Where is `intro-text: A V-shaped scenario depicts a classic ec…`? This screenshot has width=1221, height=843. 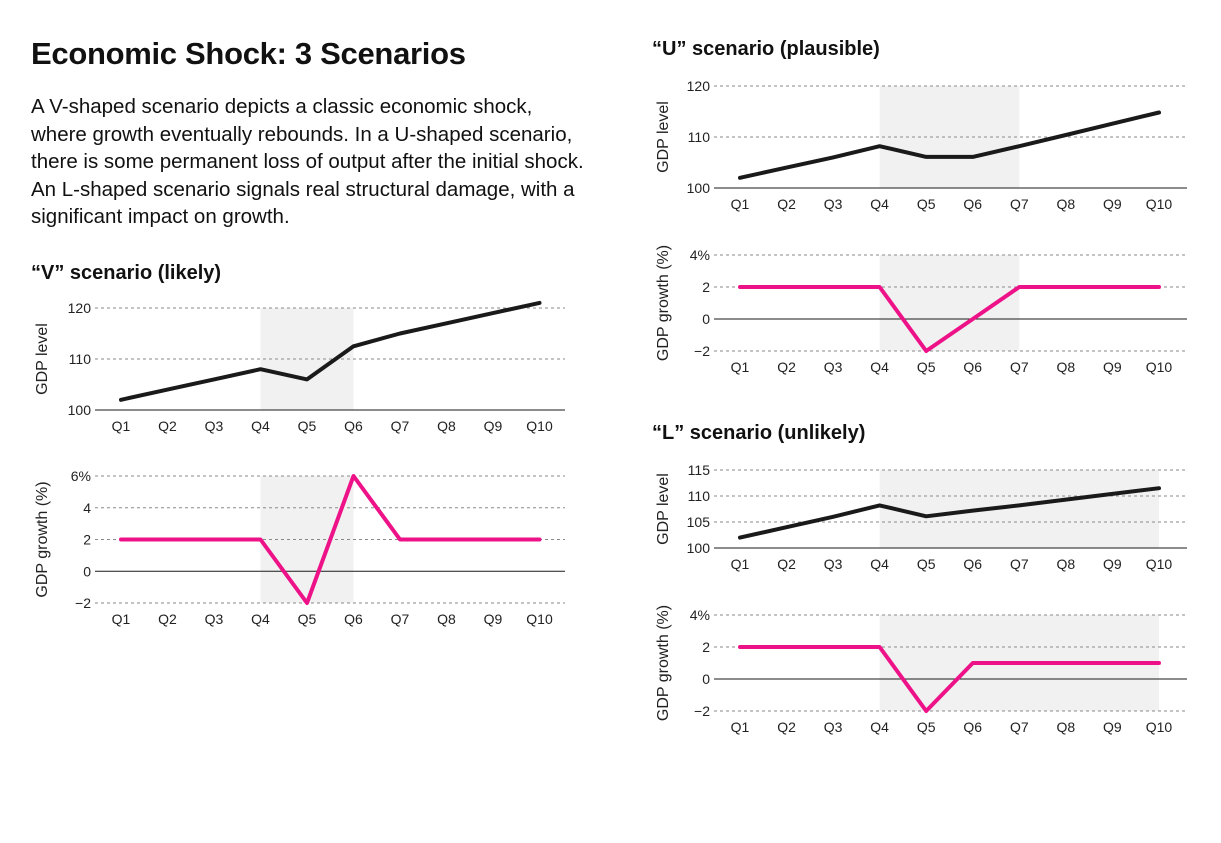
intro-text: A V-shaped scenario depicts a classic ec… is located at coordinates (307, 161).